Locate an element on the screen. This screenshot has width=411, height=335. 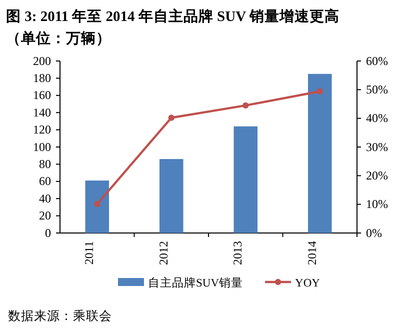
x-tick-label: 2014 is located at coordinates (311, 253).